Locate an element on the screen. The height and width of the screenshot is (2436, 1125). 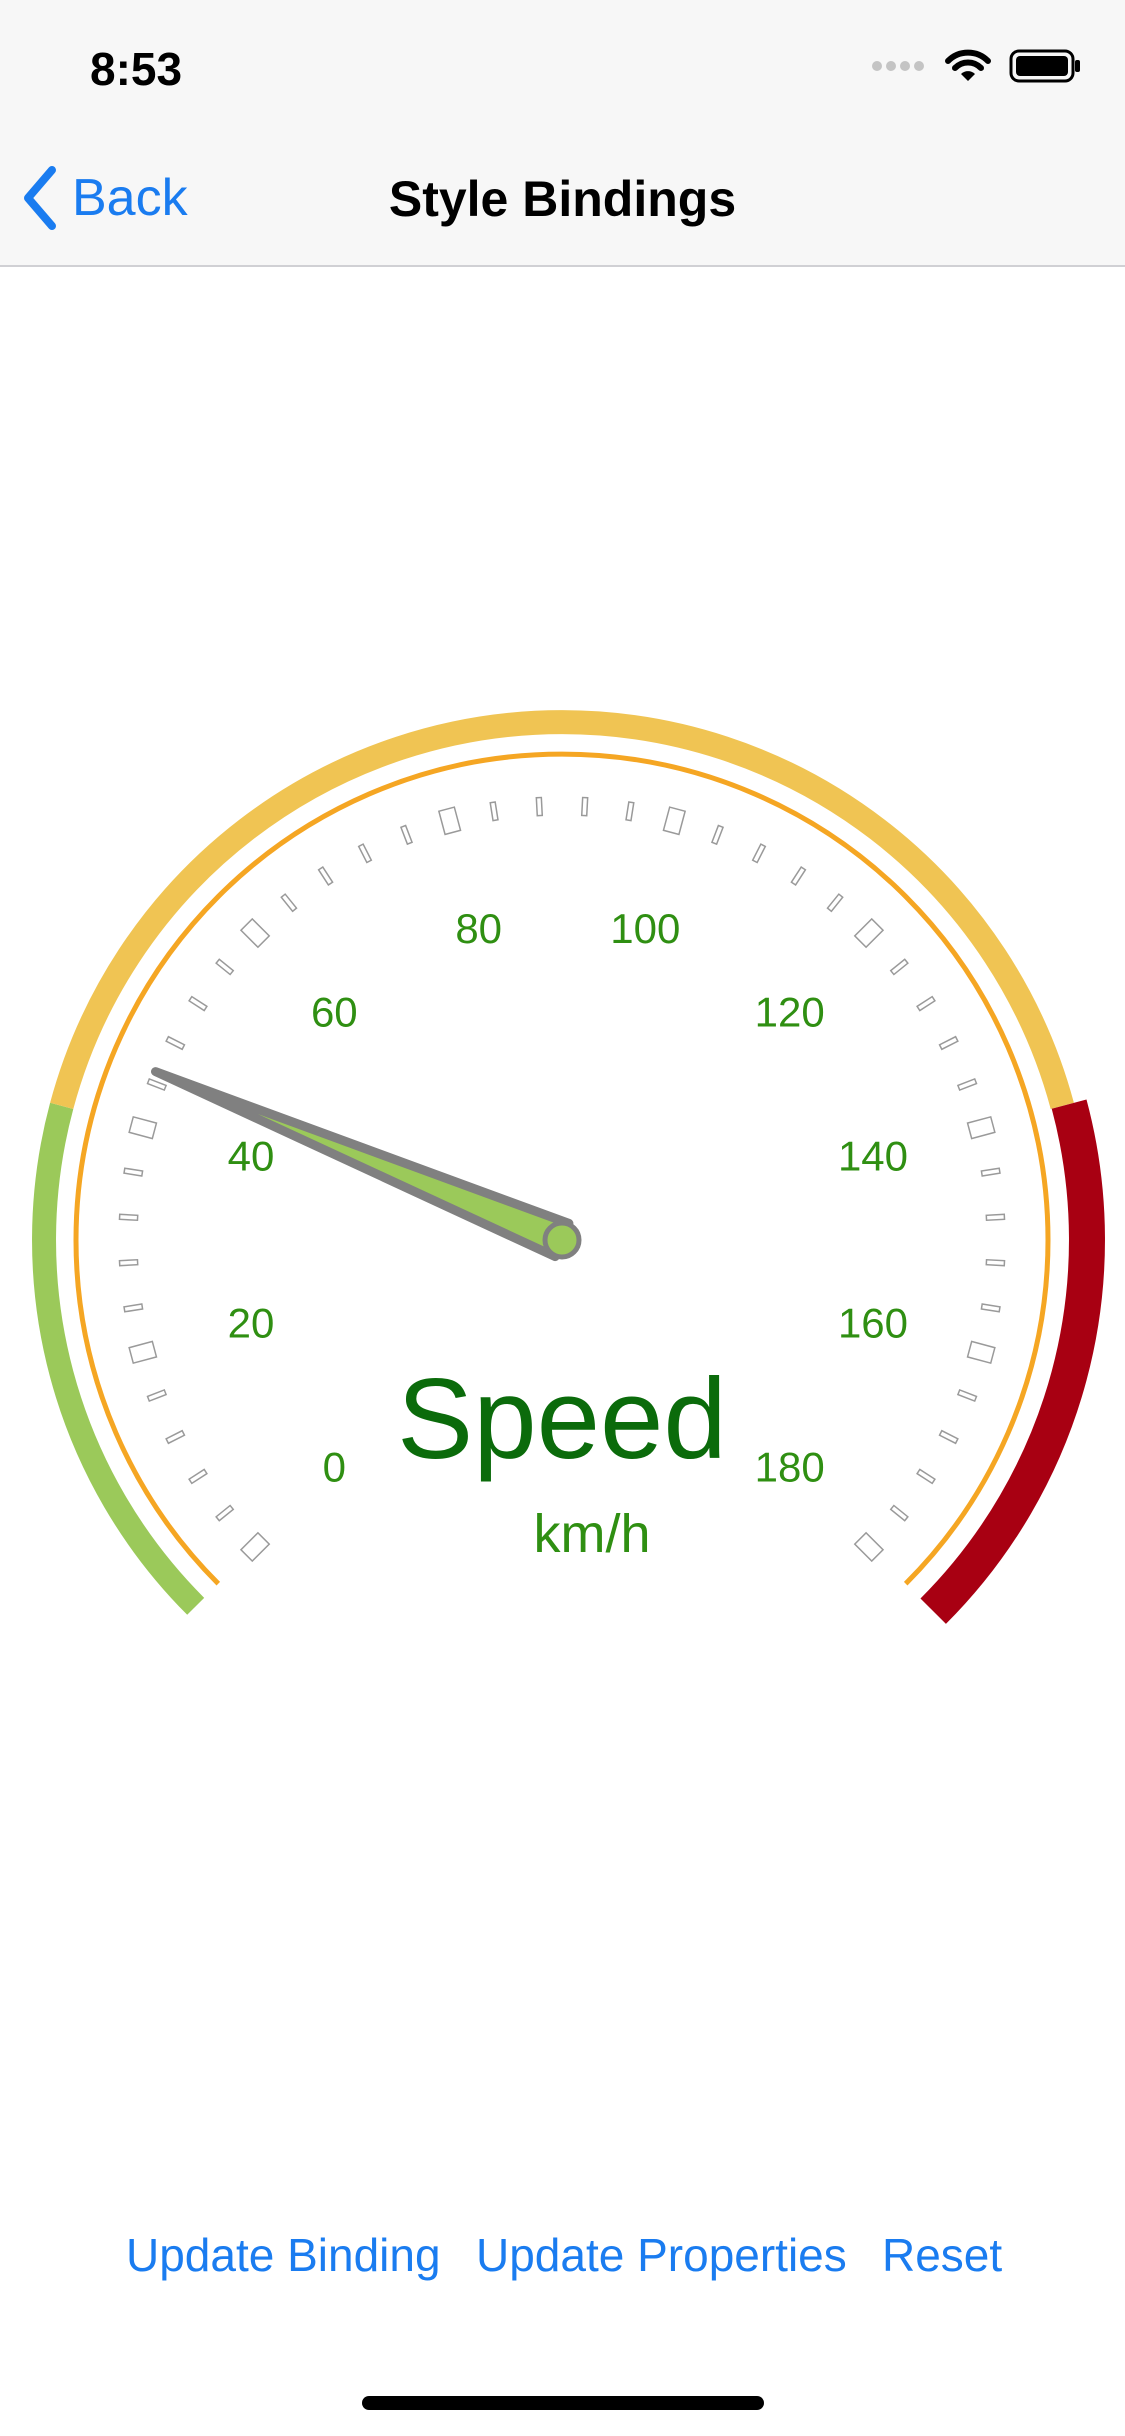
back-button: Back is located at coordinates (105, 198).